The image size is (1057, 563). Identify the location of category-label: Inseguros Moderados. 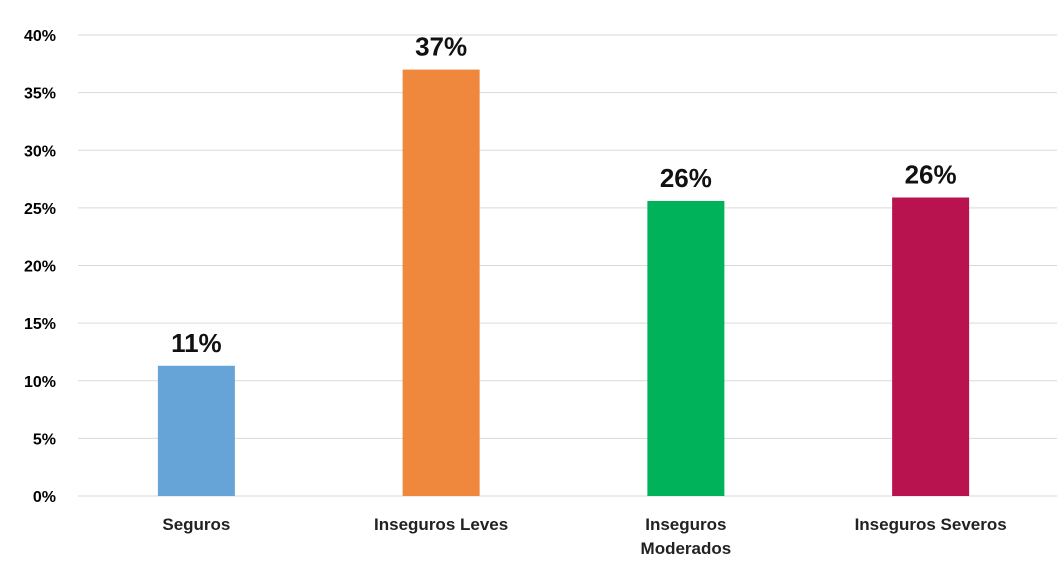
(686, 536).